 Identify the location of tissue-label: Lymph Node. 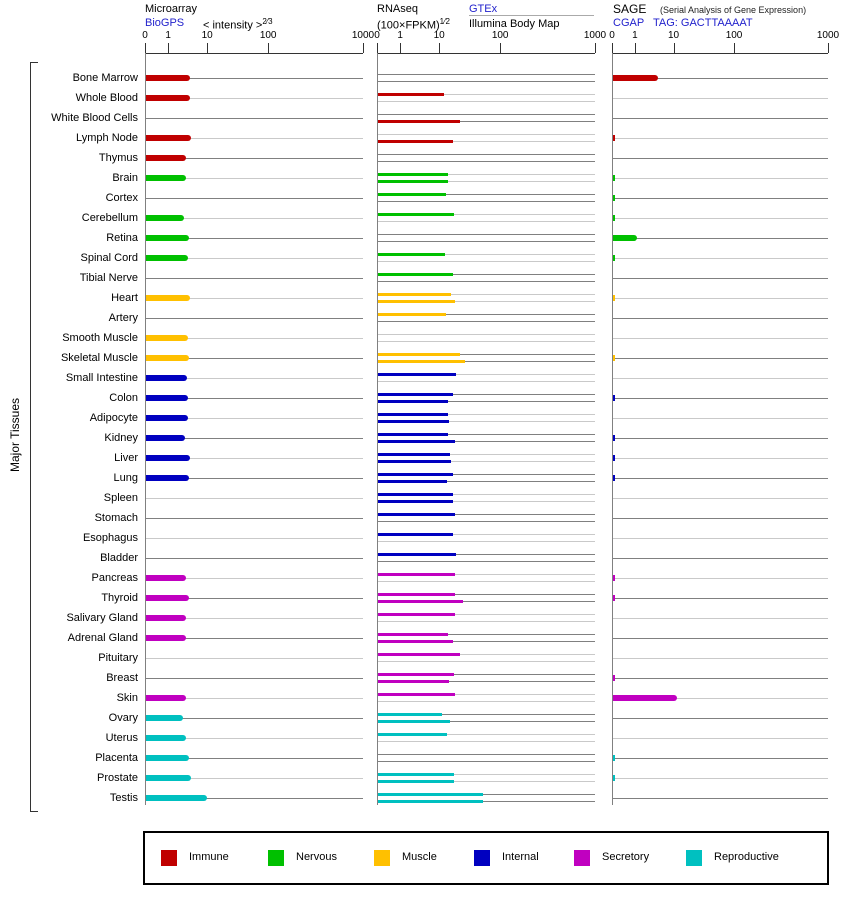
(107, 138).